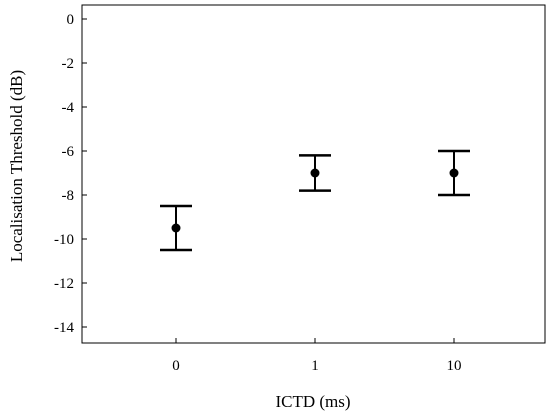 This screenshot has height=416, width=550. Describe the element at coordinates (315, 200) in the screenshot. I see `data-marks` at that location.